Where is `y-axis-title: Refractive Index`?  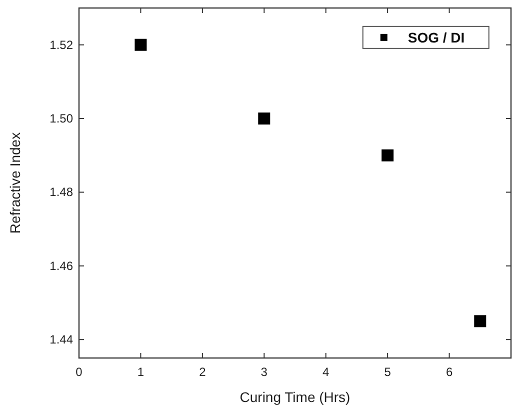
y-axis-title: Refractive Index is located at coordinates (15, 183).